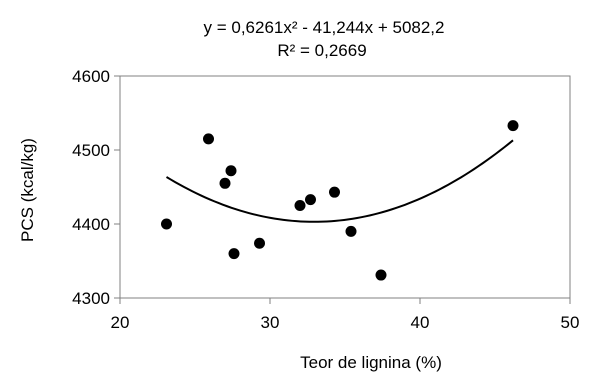  What do you see at coordinates (270, 322) in the screenshot?
I see `x-tick-label: 30` at bounding box center [270, 322].